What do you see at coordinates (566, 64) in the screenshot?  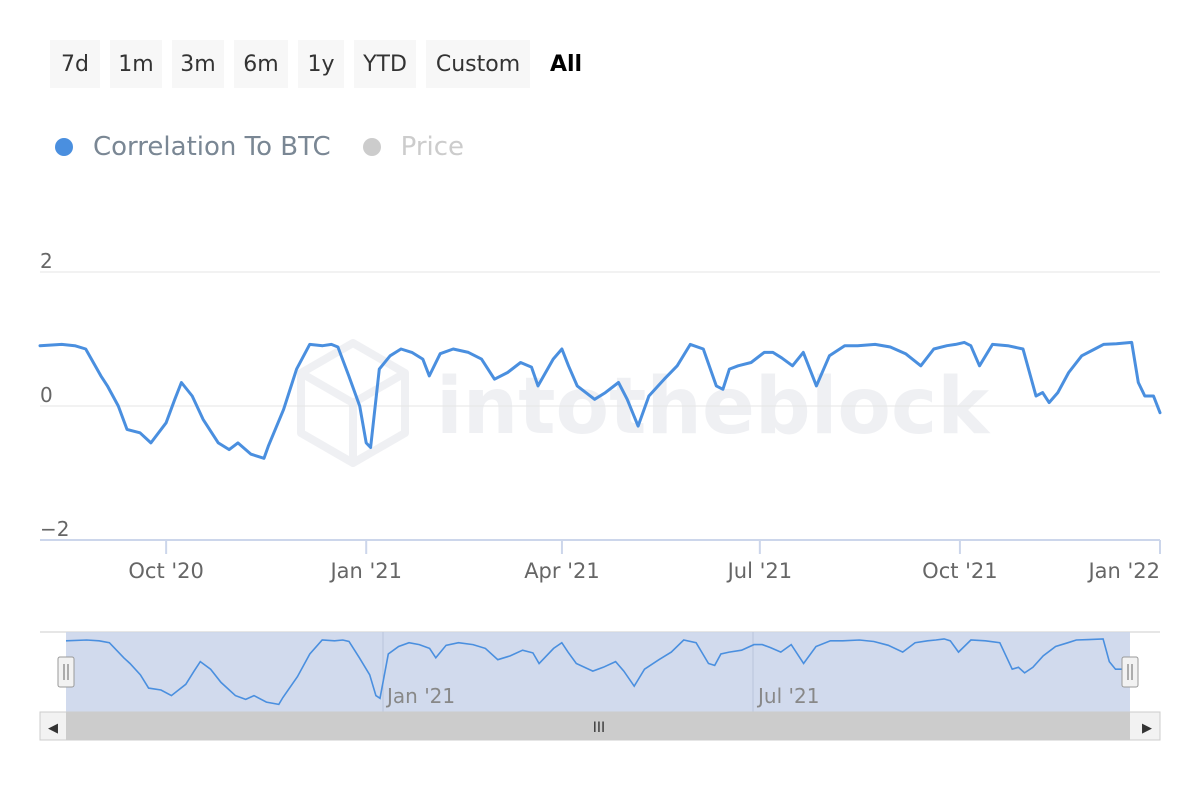 I see `range-button-all: All` at bounding box center [566, 64].